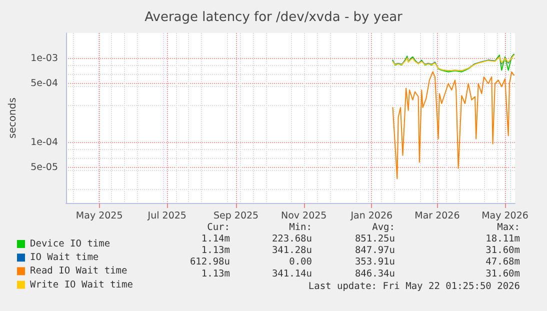 The height and width of the screenshot is (311, 547). What do you see at coordinates (292, 274) in the screenshot?
I see `text: 341.14u` at bounding box center [292, 274].